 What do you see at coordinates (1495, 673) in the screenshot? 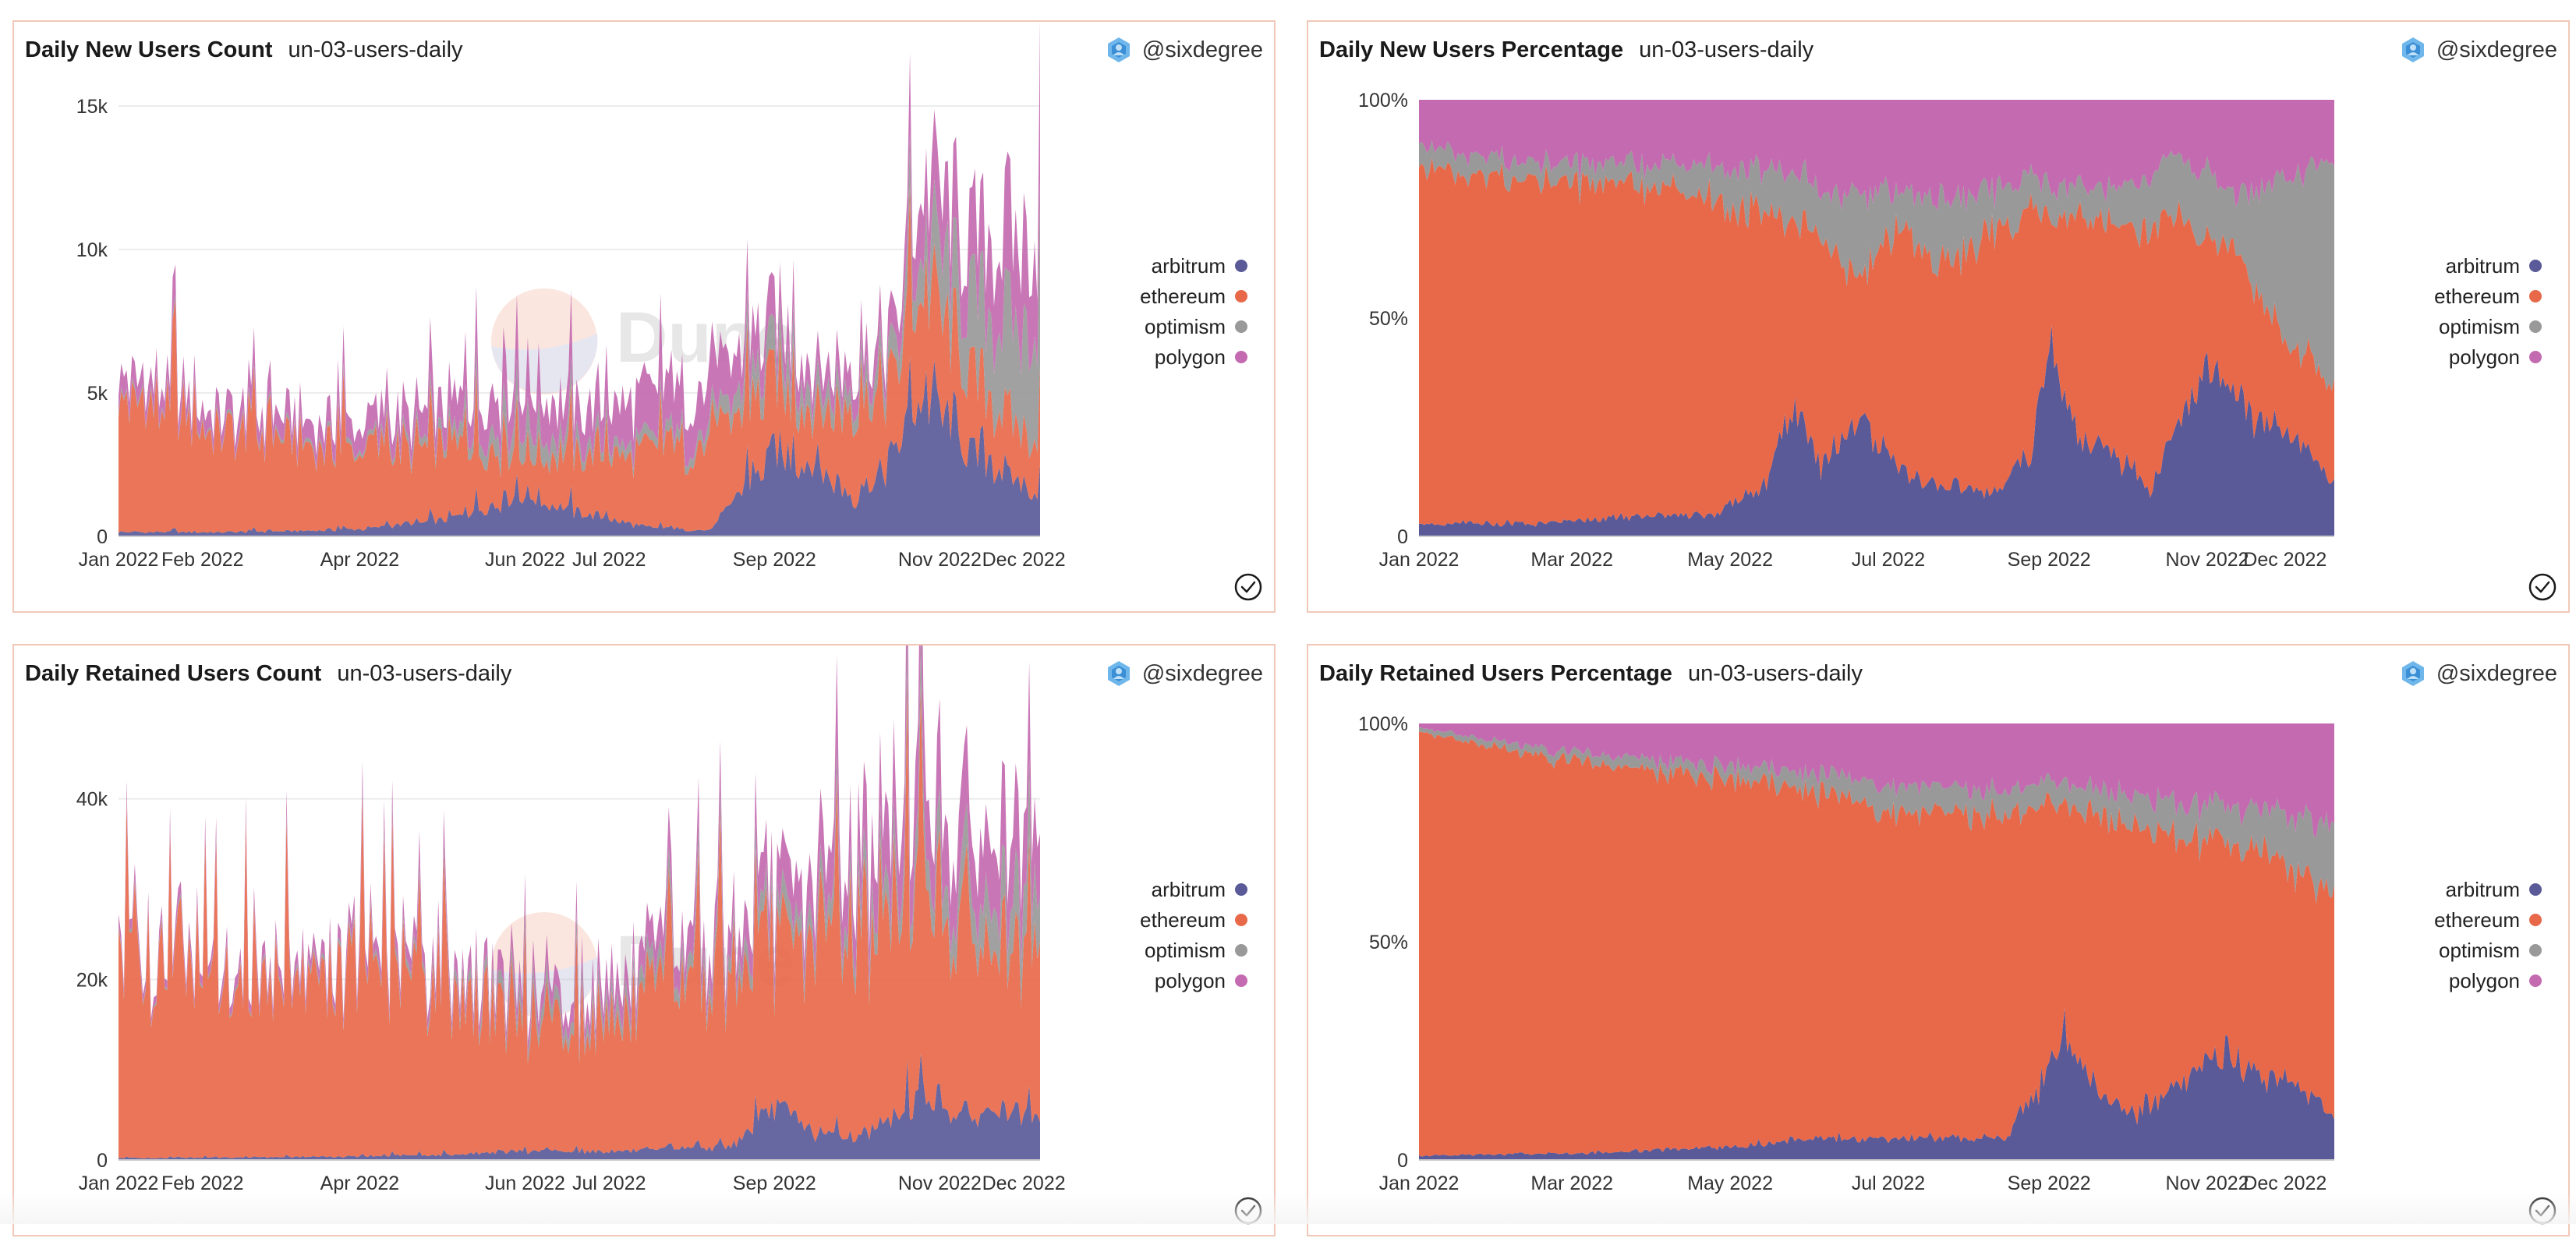
I see `panel-title: Daily Retained Users Percentage` at bounding box center [1495, 673].